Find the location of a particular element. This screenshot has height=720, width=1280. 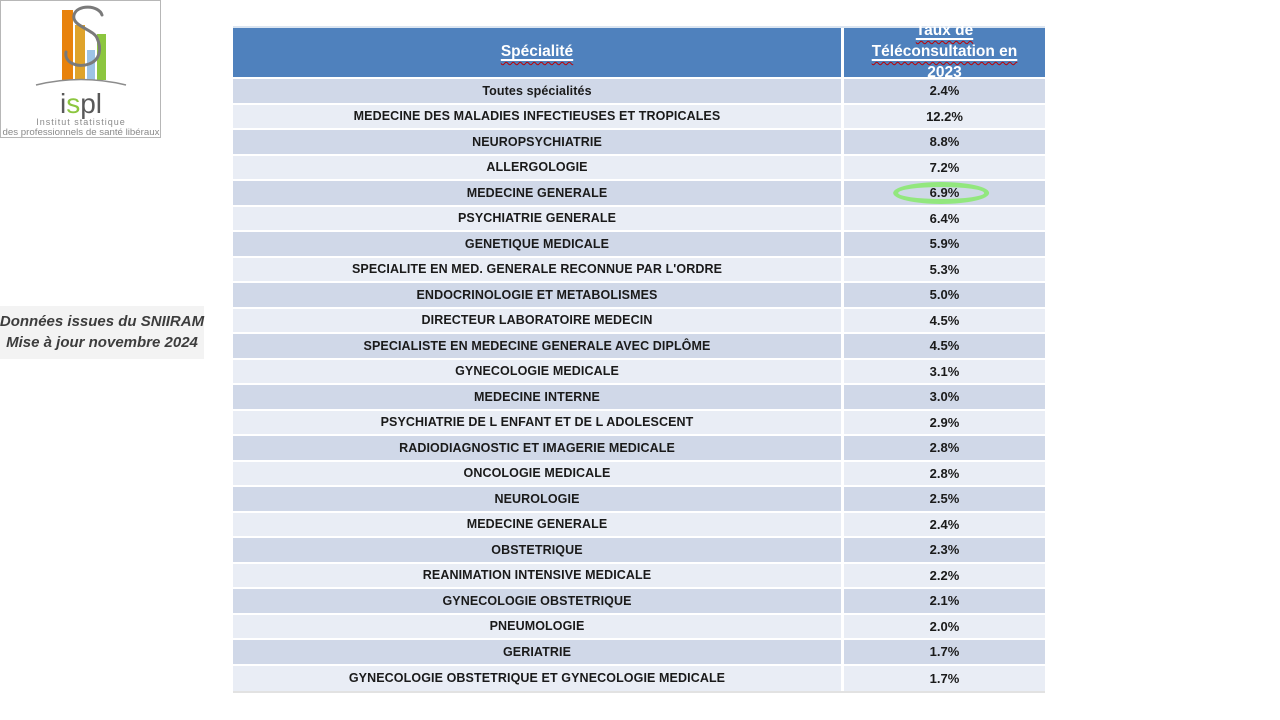

table-row: PSYCHIATRIE GENERALE 6.4% is located at coordinates (639, 219).